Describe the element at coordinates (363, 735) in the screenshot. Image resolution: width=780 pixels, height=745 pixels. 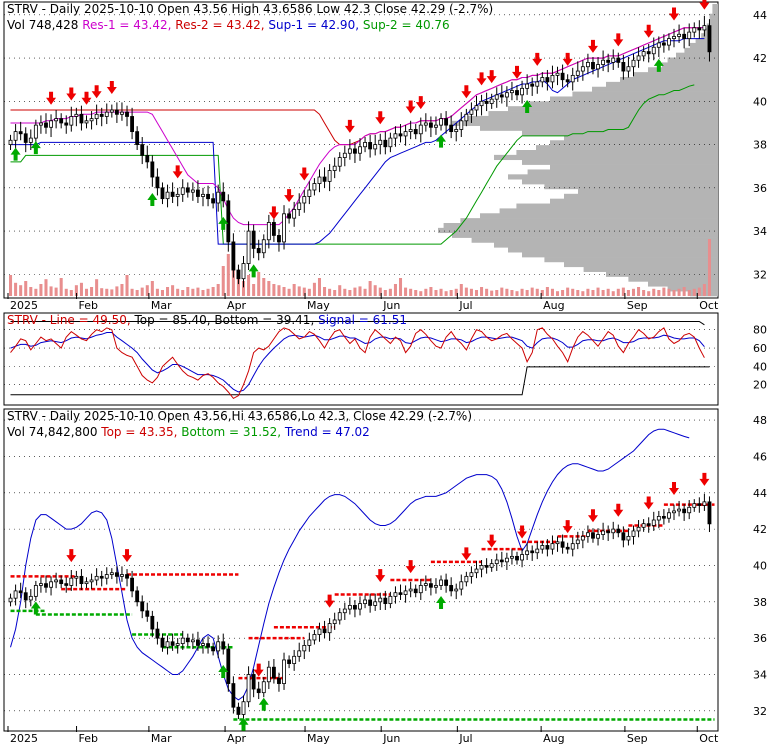
I see `trend-x-axis: 2025 Feb Mar Apr May Jun Jul Aug Sep Oct` at that location.